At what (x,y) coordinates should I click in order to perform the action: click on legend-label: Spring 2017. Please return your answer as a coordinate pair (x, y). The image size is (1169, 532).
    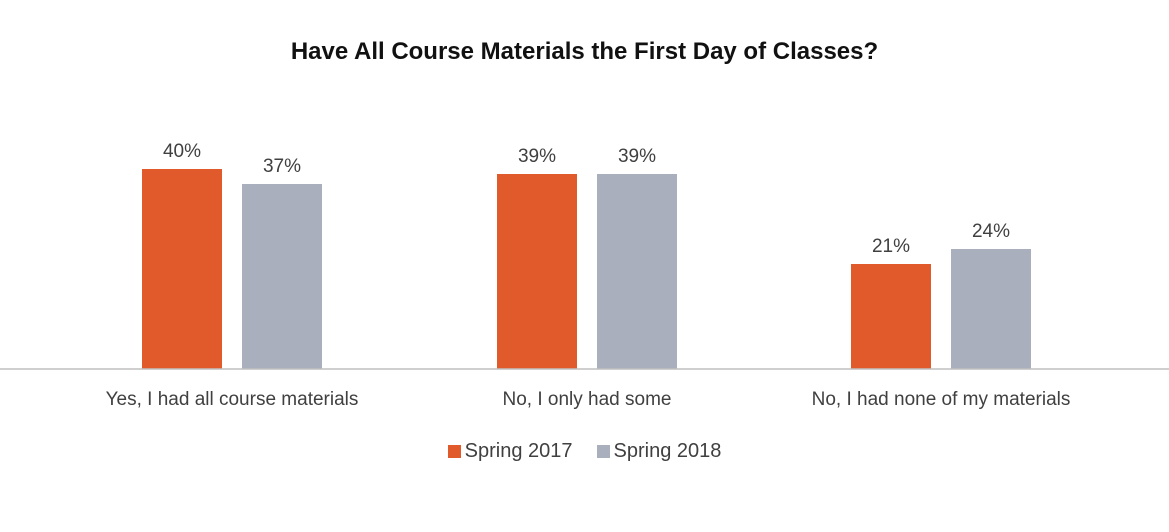
    Looking at the image, I should click on (518, 451).